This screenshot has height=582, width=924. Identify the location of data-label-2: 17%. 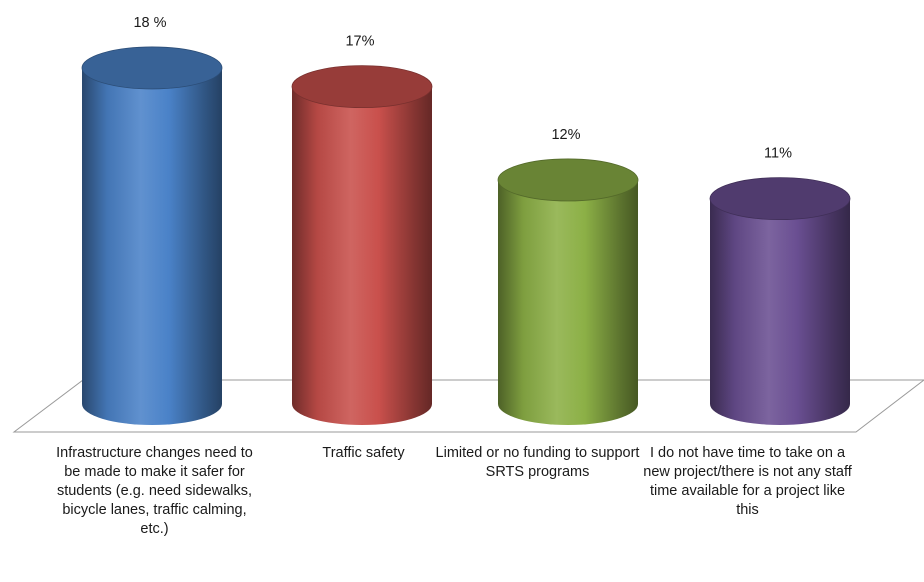
(359, 42).